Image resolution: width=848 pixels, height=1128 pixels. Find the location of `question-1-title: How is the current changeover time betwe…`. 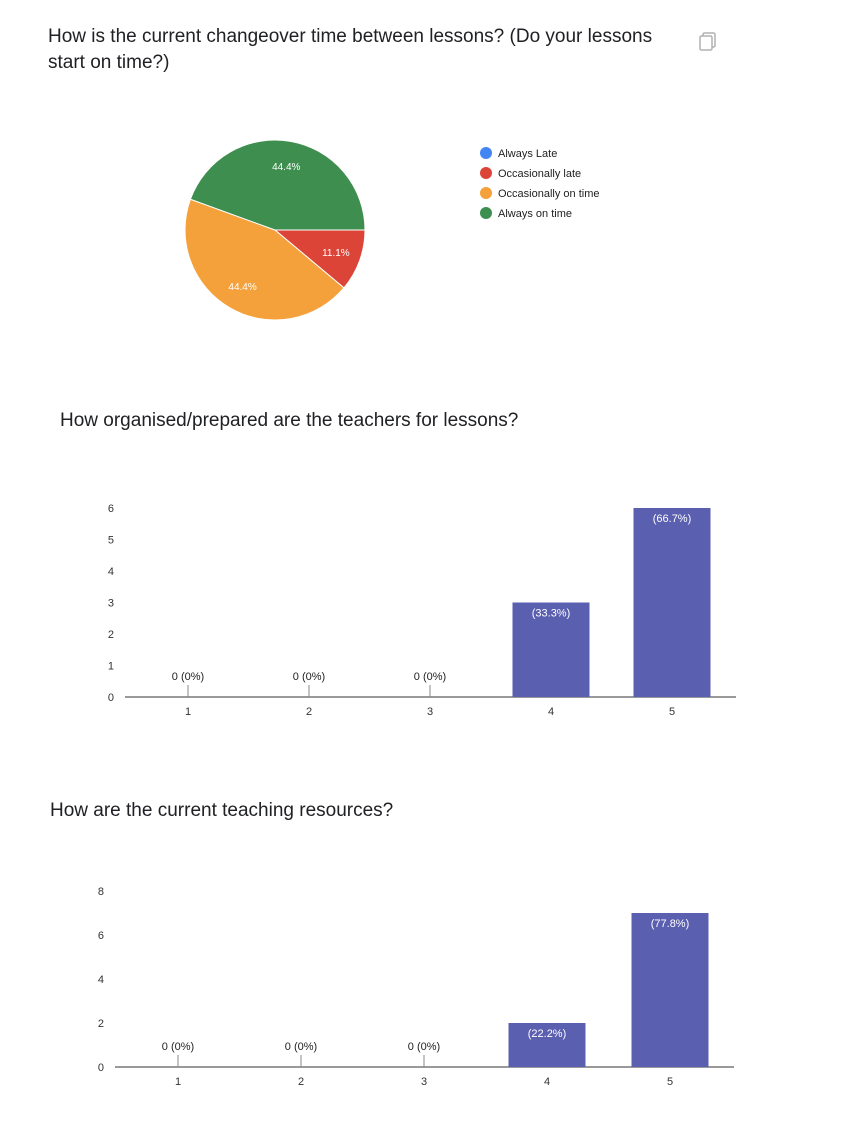

question-1-title: How is the current changeover time betwe… is located at coordinates (350, 49).